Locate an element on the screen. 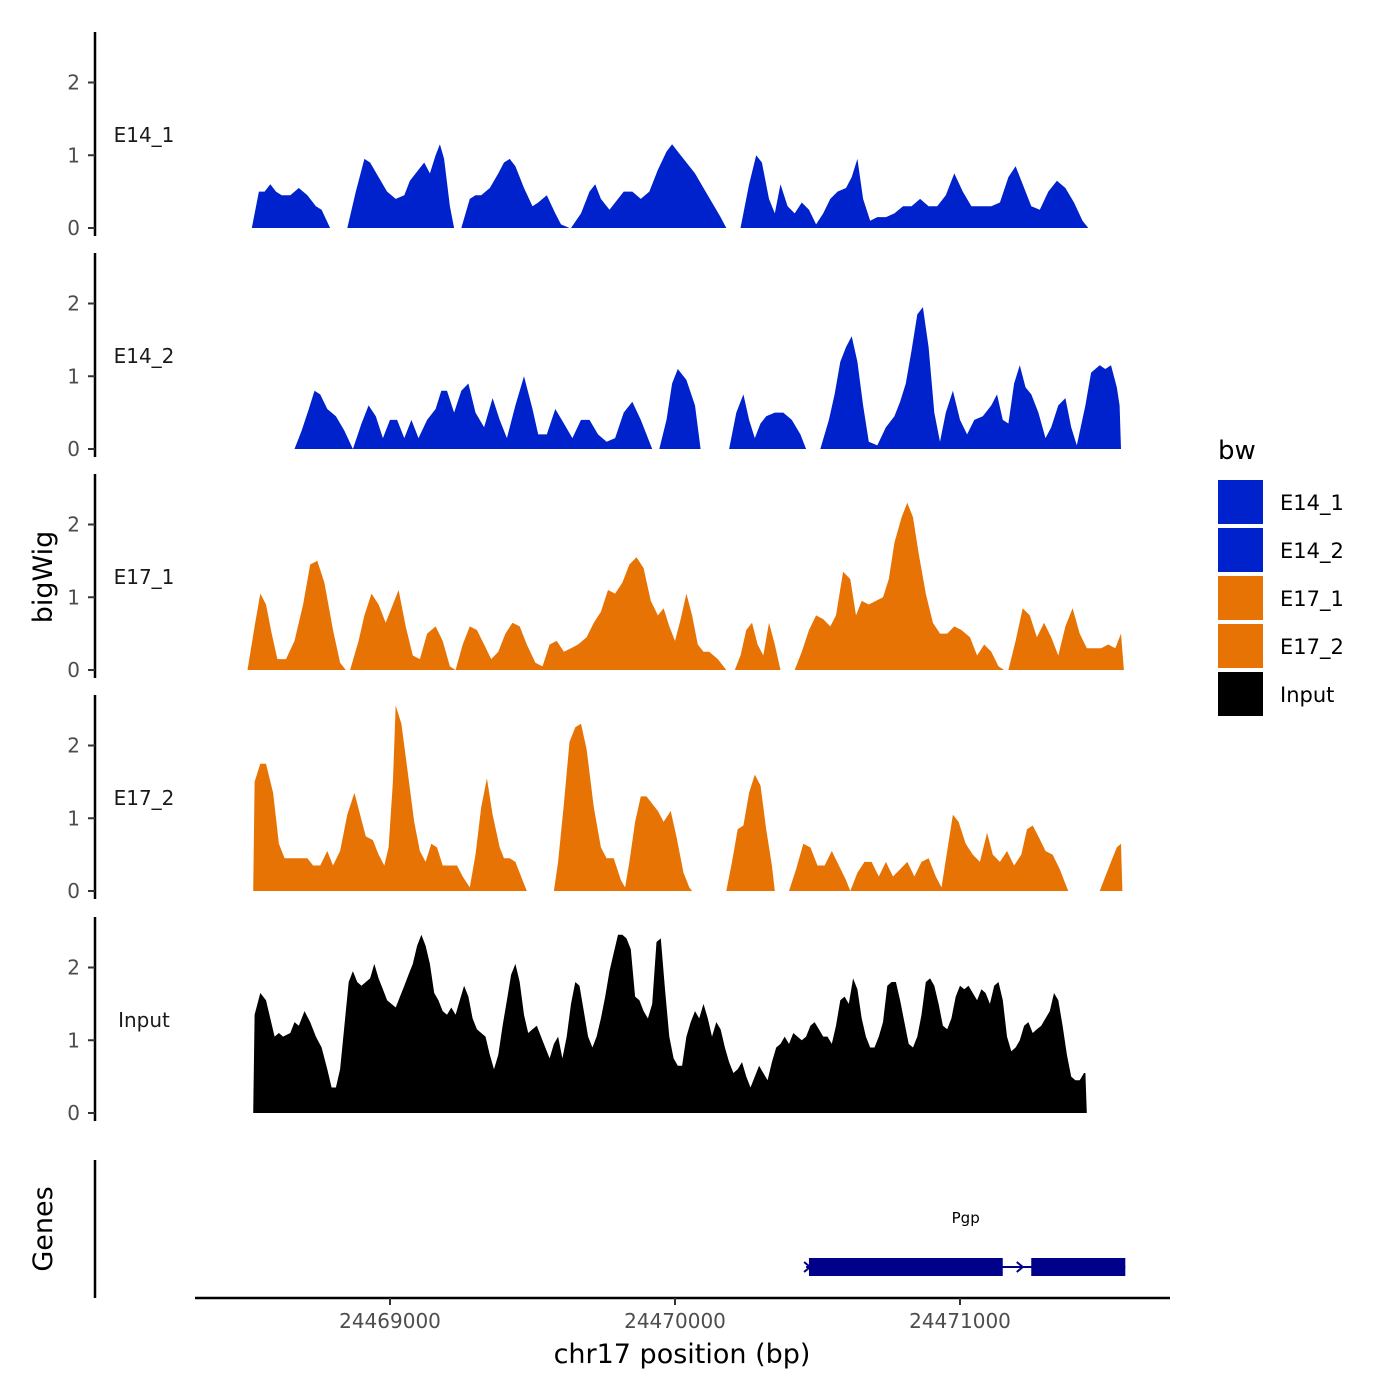  legend: bw E14_1 E14_2 E17_1 E17_2 Input is located at coordinates (1281, 576).